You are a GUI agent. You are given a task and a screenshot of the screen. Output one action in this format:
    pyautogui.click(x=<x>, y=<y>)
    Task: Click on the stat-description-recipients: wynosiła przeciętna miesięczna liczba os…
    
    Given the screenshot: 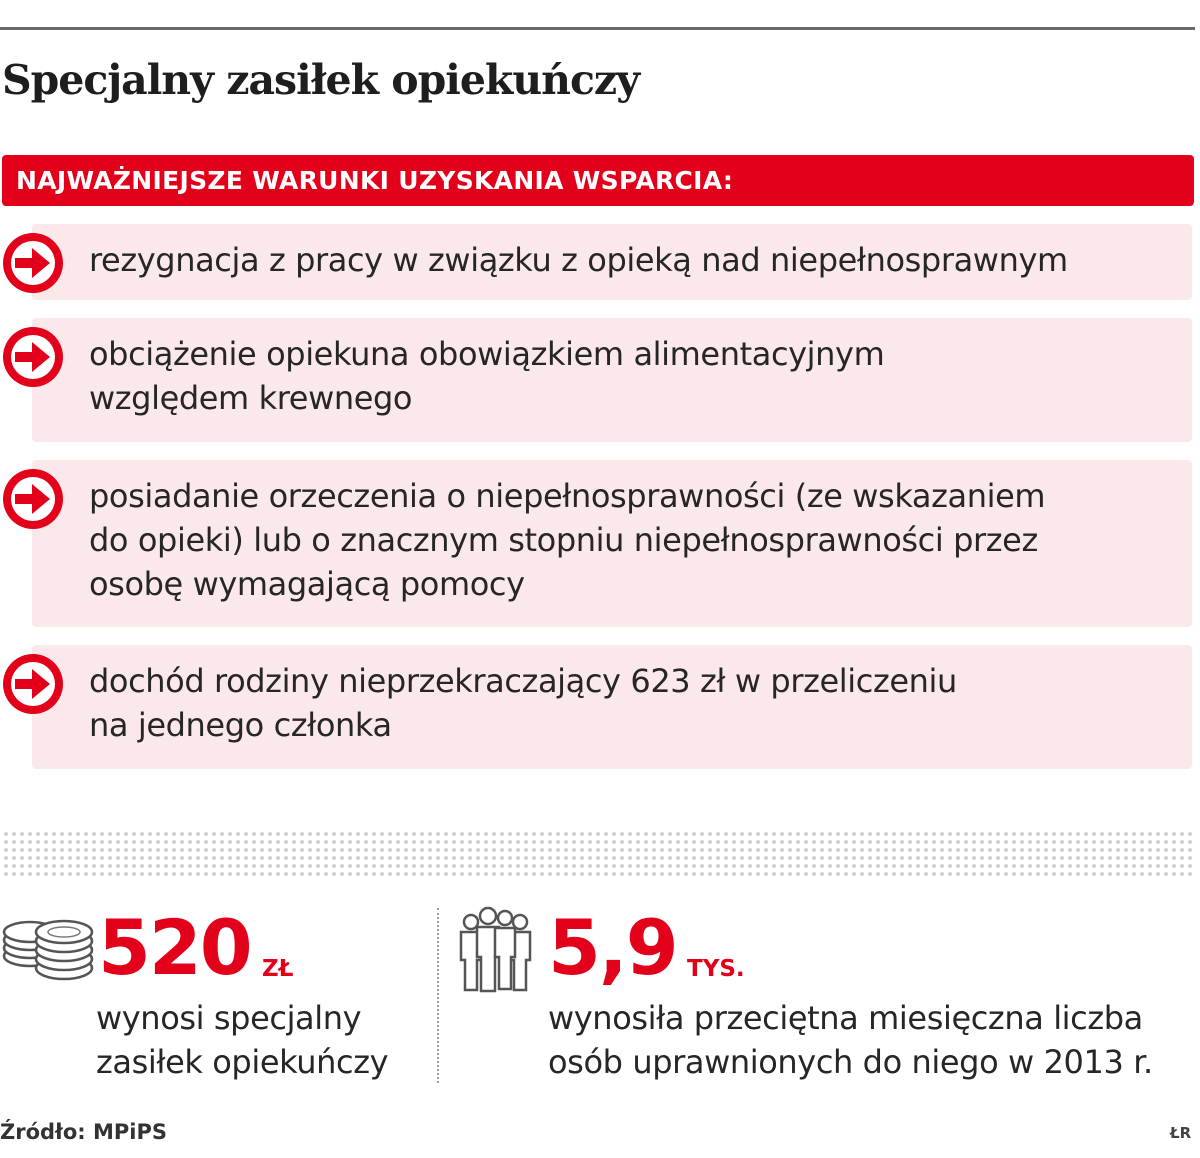 What is the action you would take?
    pyautogui.click(x=850, y=1040)
    